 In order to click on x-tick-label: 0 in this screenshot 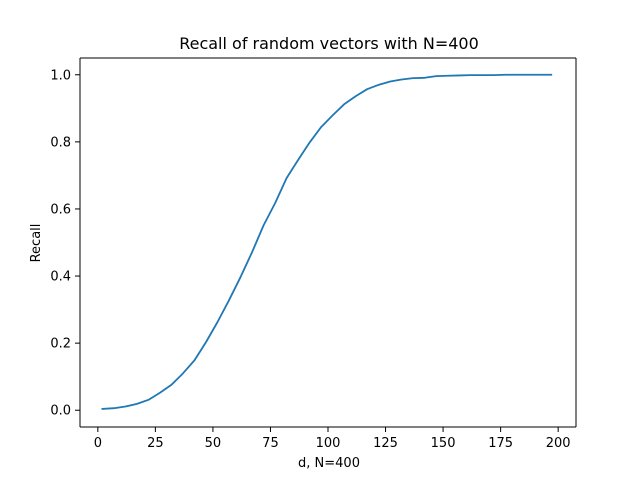, I will do `click(98, 443)`.